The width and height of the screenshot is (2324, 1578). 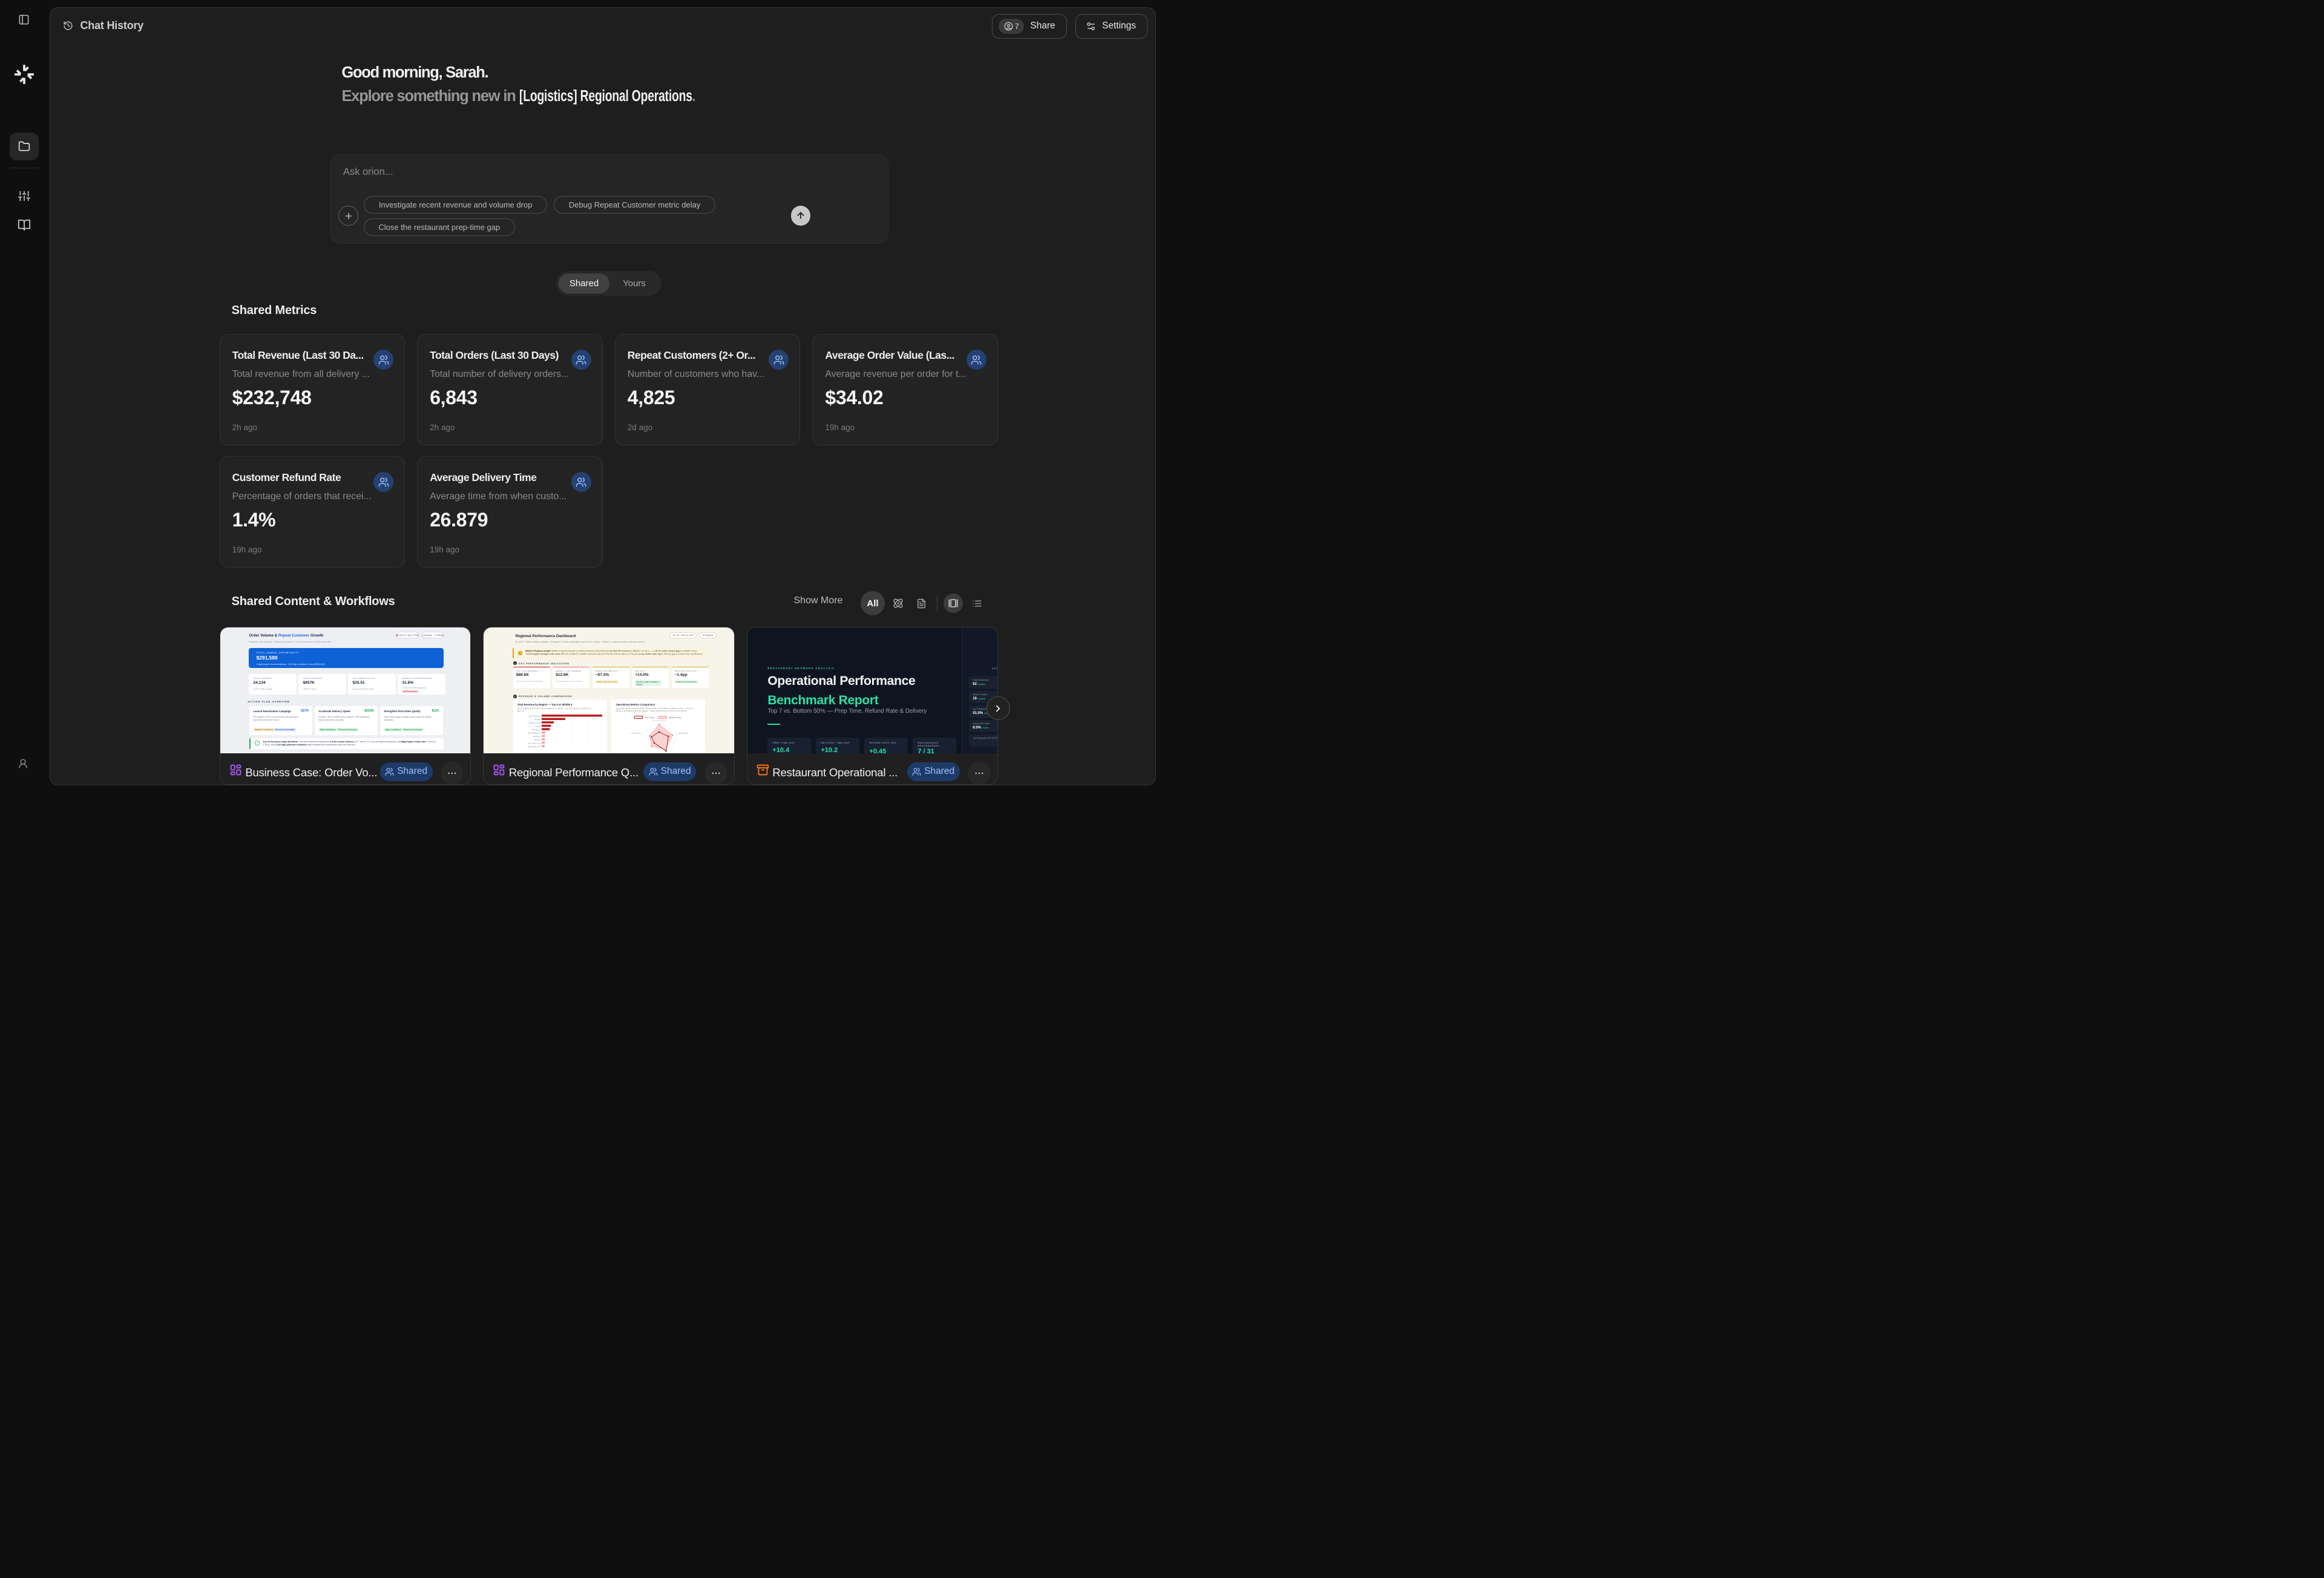 What do you see at coordinates (635, 733) in the screenshot?
I see `svg-text: Delivery Time (min)` at bounding box center [635, 733].